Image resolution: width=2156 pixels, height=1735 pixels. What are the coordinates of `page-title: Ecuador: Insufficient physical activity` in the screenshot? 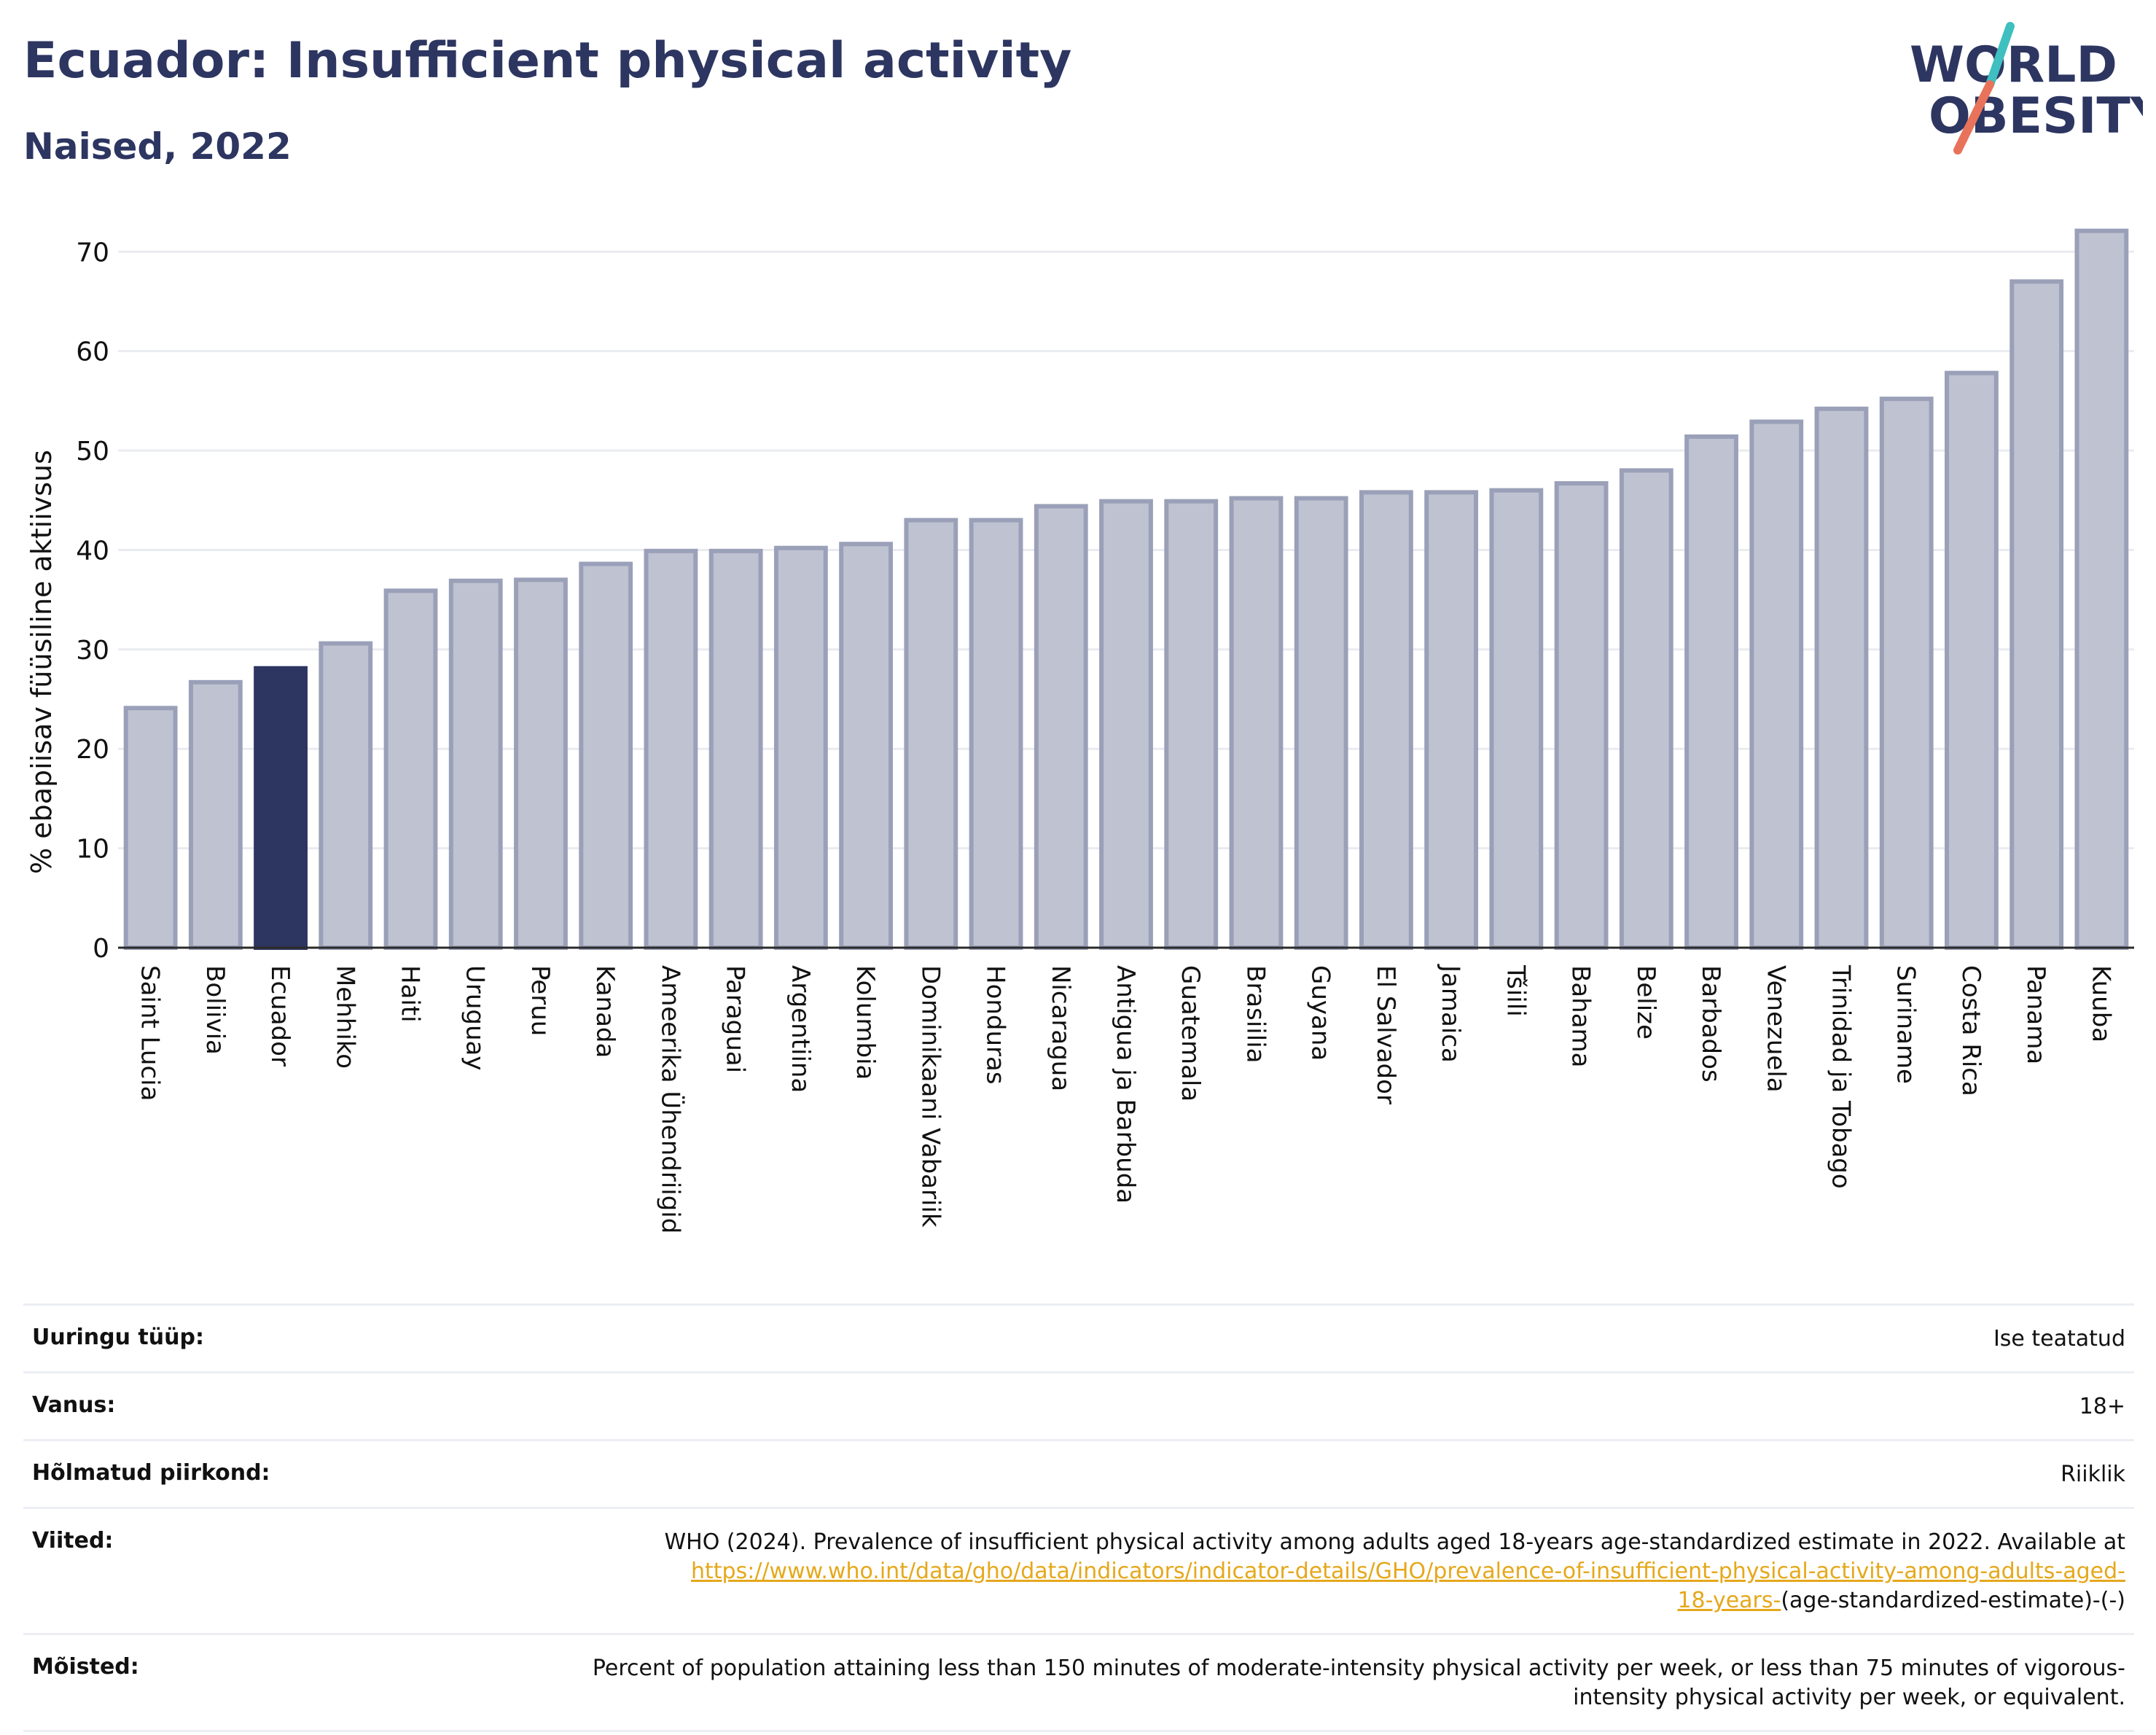 It's located at (547, 61).